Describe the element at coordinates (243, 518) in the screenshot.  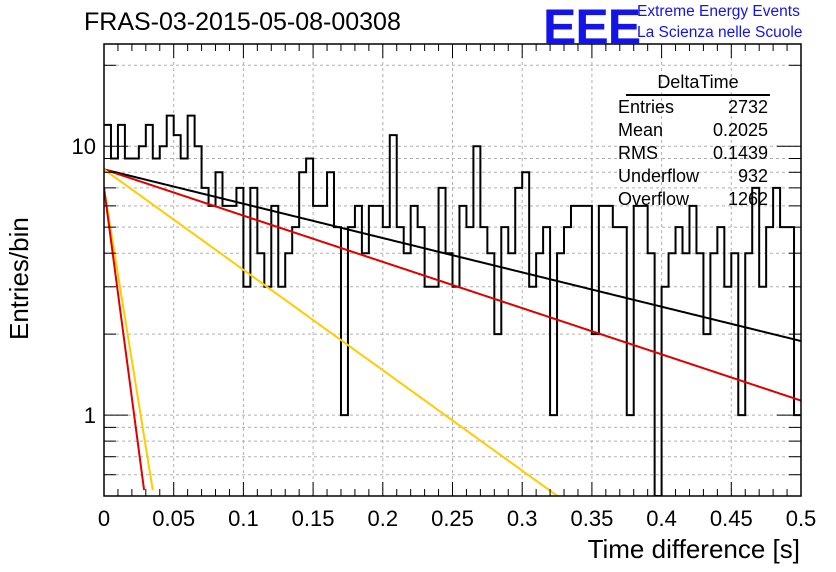
I see `x-tick-label: 0.1` at that location.